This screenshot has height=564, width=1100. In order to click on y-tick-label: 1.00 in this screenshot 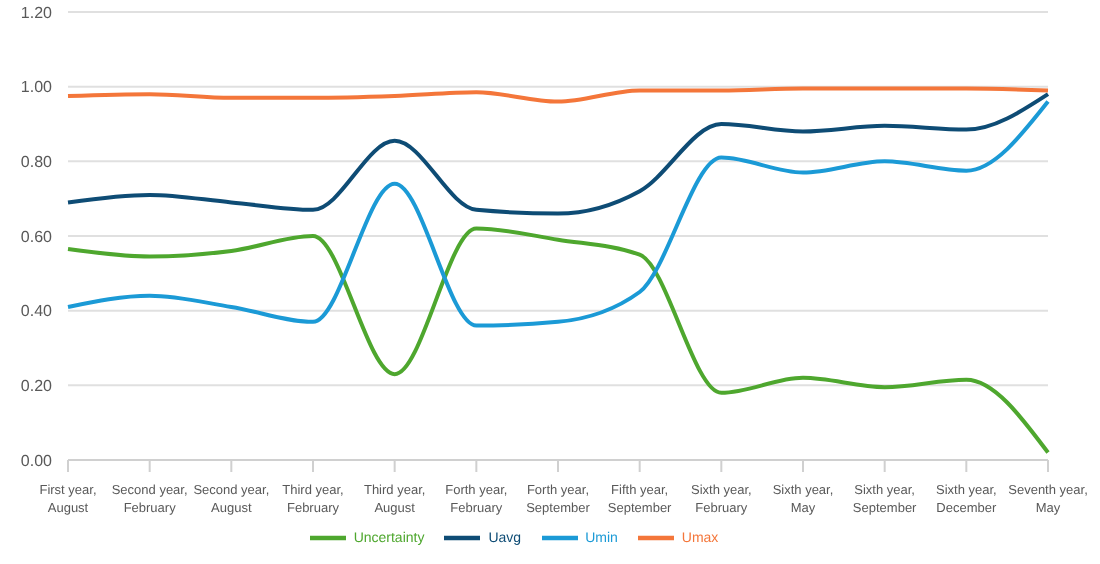, I will do `click(37, 87)`.